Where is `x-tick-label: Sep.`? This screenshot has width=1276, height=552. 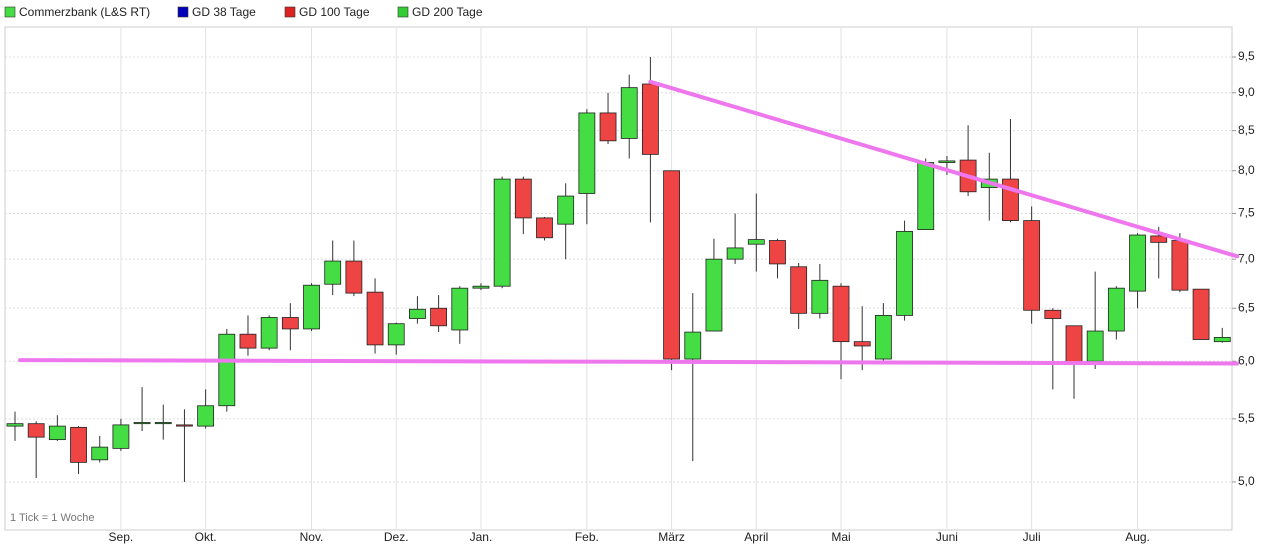
x-tick-label: Sep. is located at coordinates (121, 537).